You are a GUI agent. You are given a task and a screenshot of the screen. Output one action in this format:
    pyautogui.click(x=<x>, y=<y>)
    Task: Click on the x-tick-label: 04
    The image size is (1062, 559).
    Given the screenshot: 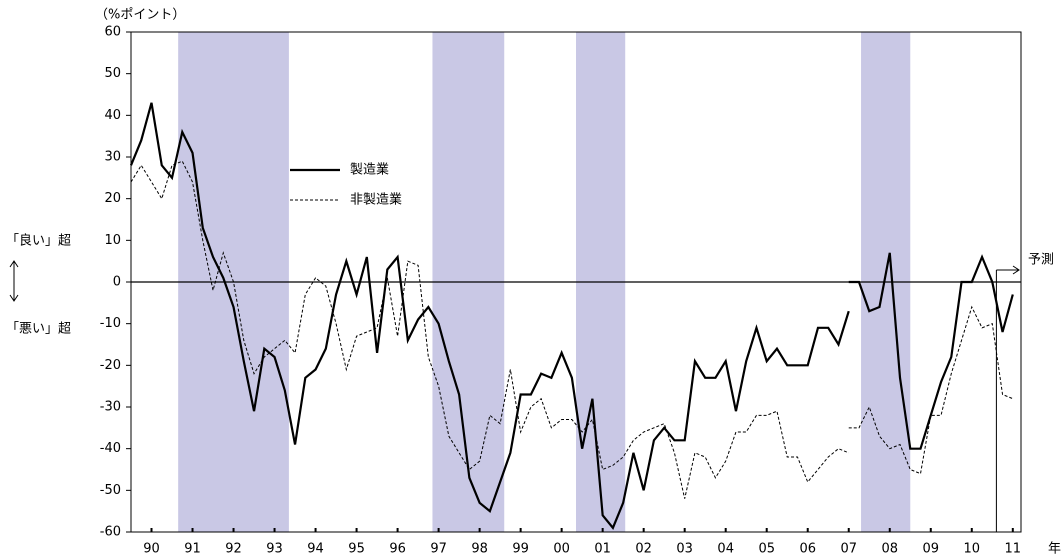 What is the action you would take?
    pyautogui.click(x=725, y=549)
    